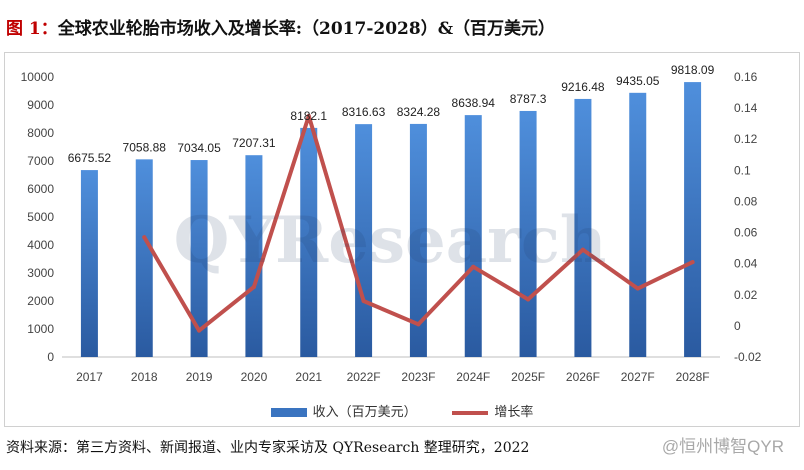 The image size is (804, 470). What do you see at coordinates (40, 161) in the screenshot?
I see `y-left-tick-label: 7000` at bounding box center [40, 161].